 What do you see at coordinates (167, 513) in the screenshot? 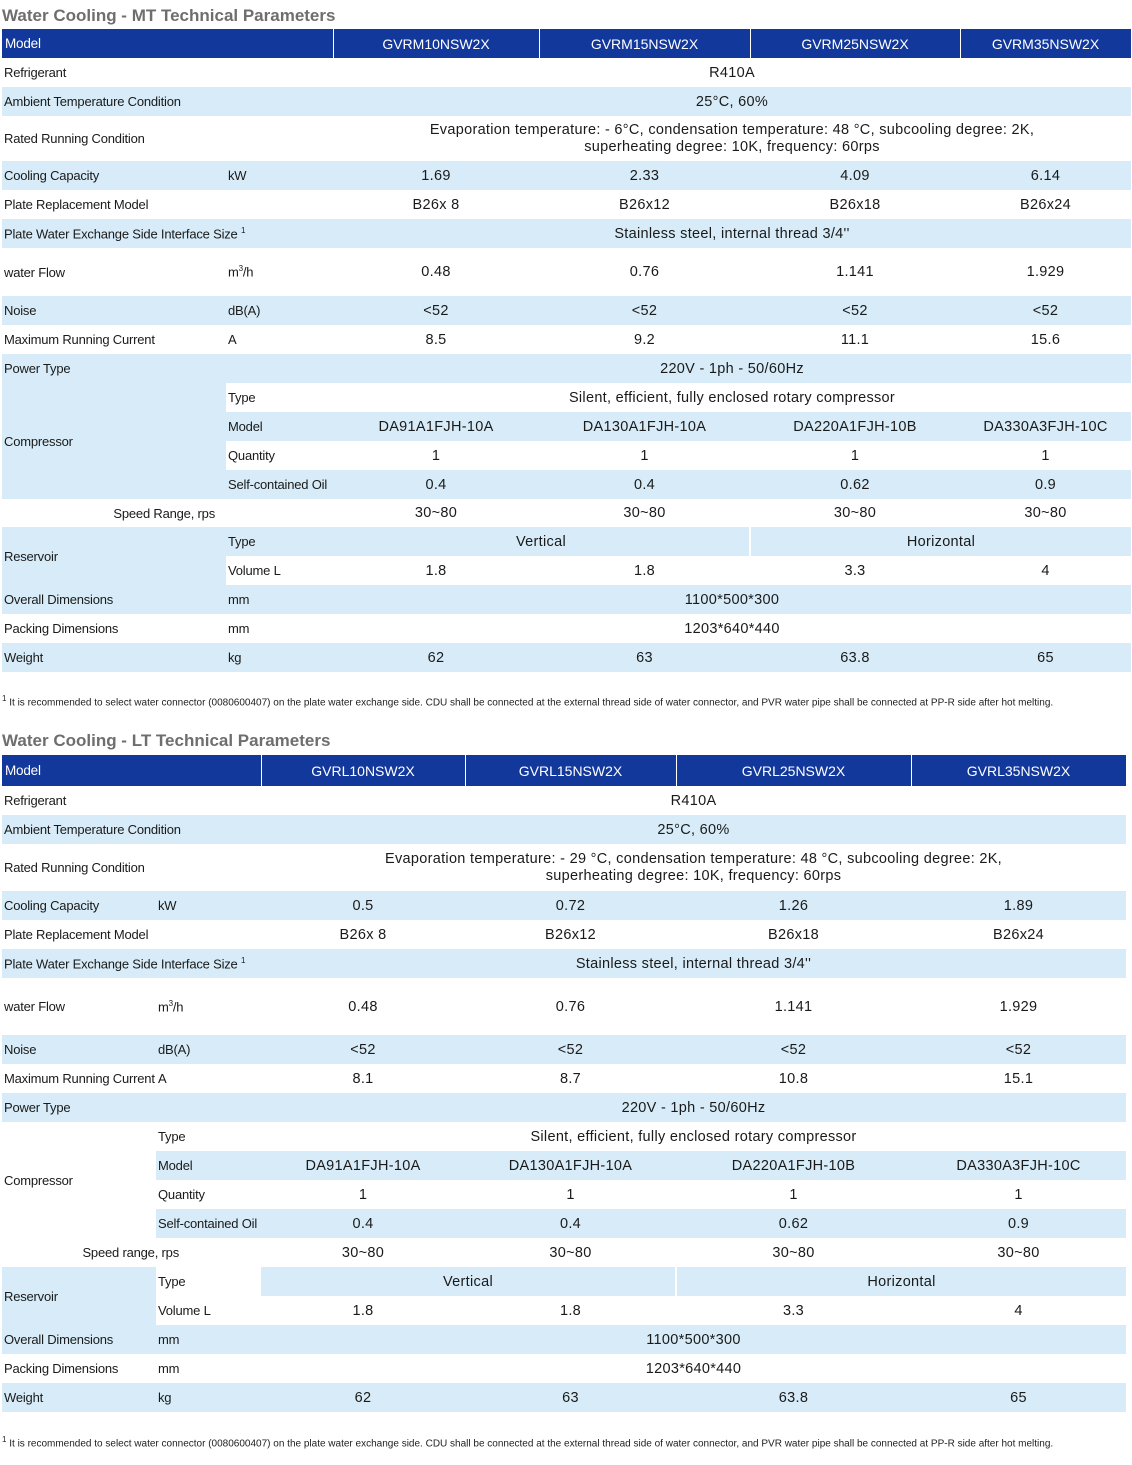
I see `speed-range-label: Speed Range, rps` at bounding box center [167, 513].